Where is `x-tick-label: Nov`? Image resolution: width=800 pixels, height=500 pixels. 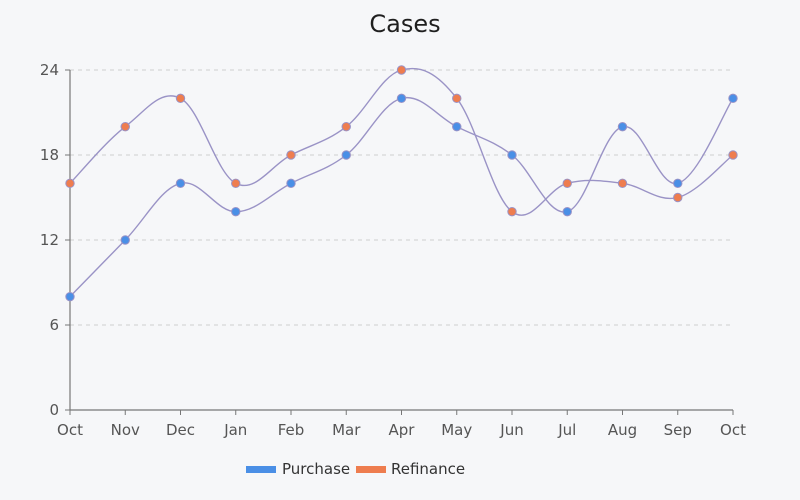 x-tick-label: Nov is located at coordinates (125, 430).